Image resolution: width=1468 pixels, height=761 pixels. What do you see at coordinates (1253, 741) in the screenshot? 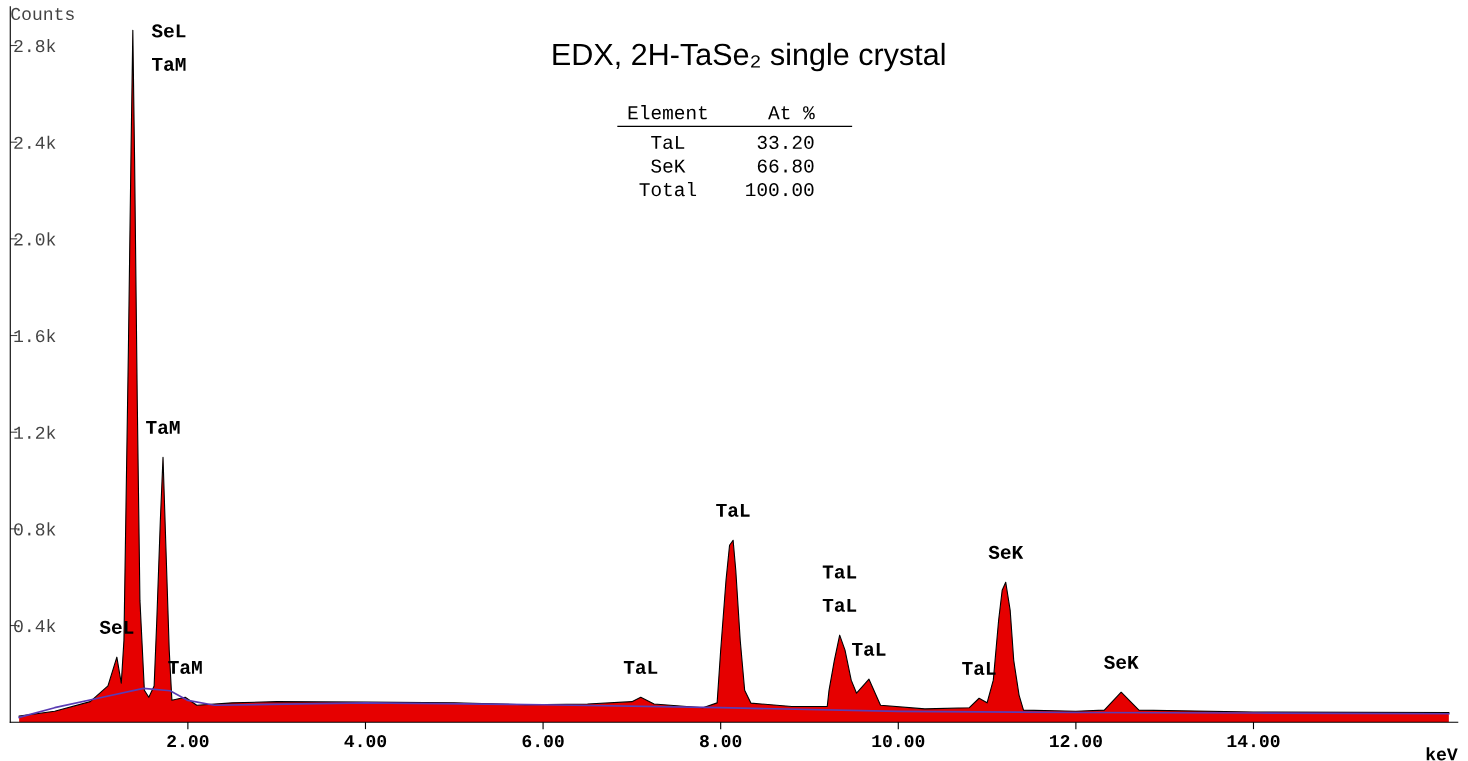
I see `x-tick-label: 14.00` at bounding box center [1253, 741].